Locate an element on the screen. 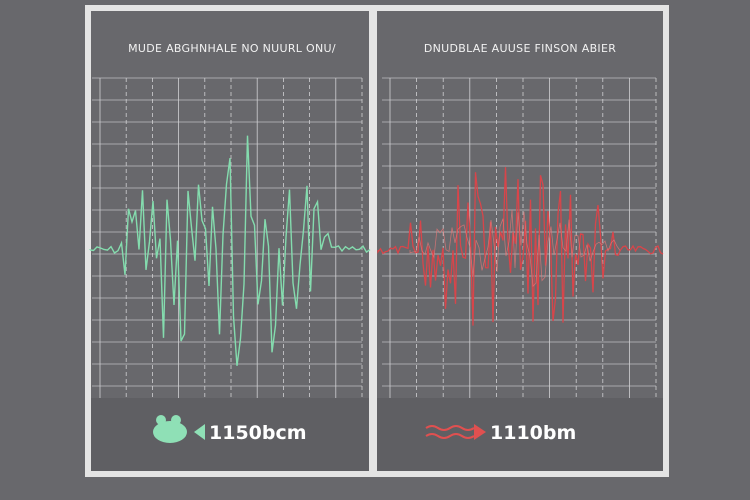 The height and width of the screenshot is (500, 750). footer-left is located at coordinates (230, 434).